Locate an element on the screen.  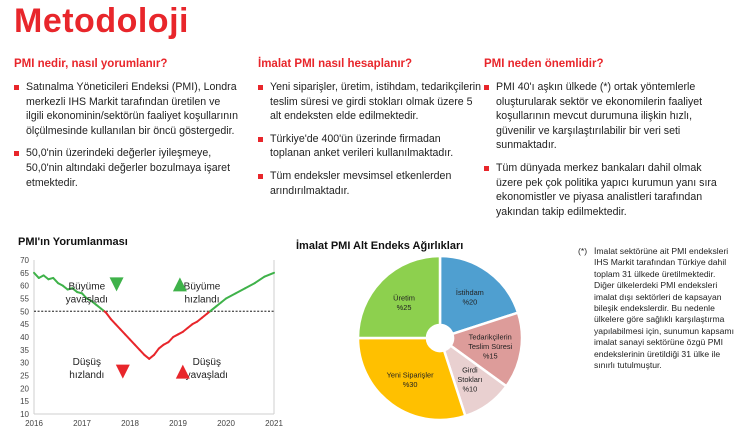
column-heading: PMI nedir, nasıl yorumlanır? is located at coordinates (91, 64).